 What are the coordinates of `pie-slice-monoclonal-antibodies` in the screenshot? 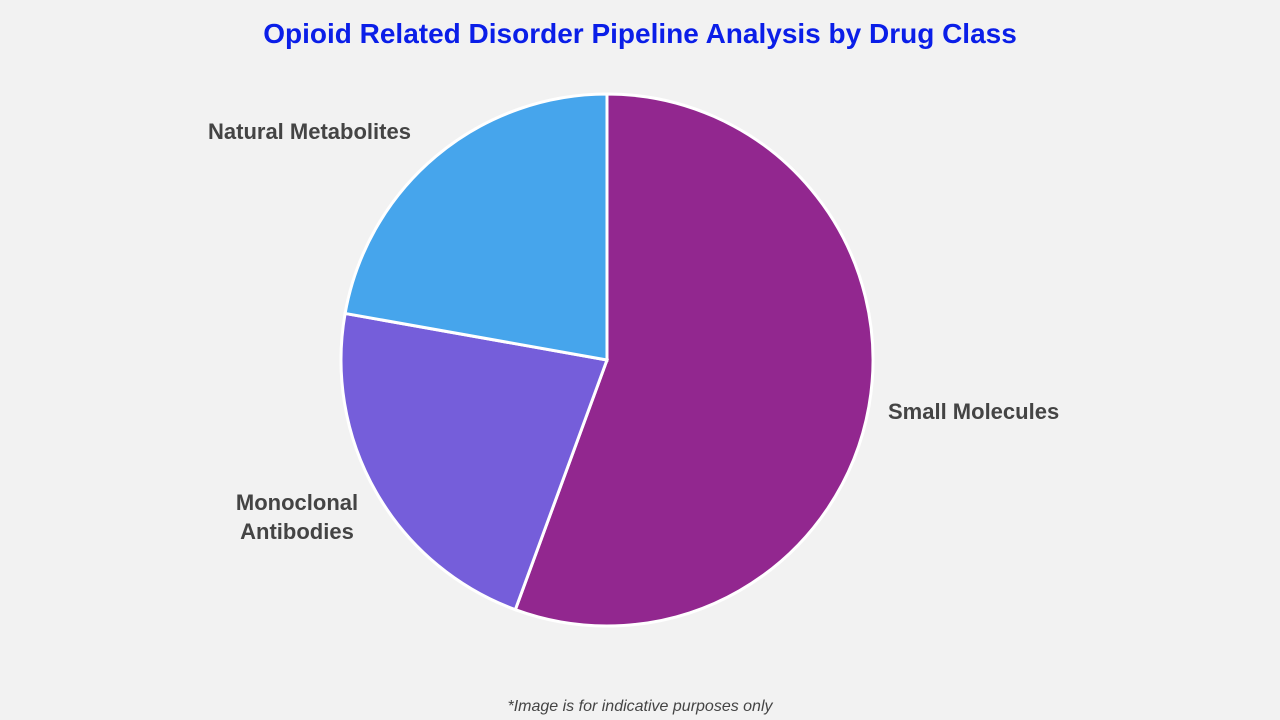 It's located at (474, 461).